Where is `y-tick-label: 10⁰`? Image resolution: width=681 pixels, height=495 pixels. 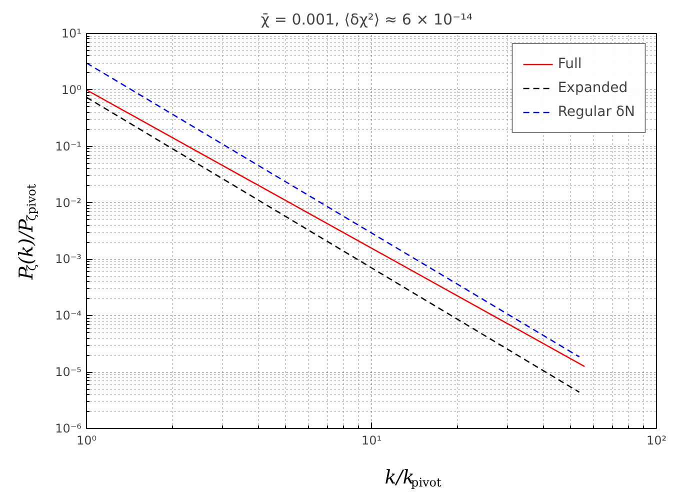 y-tick-label: 10⁰ is located at coordinates (71, 89).